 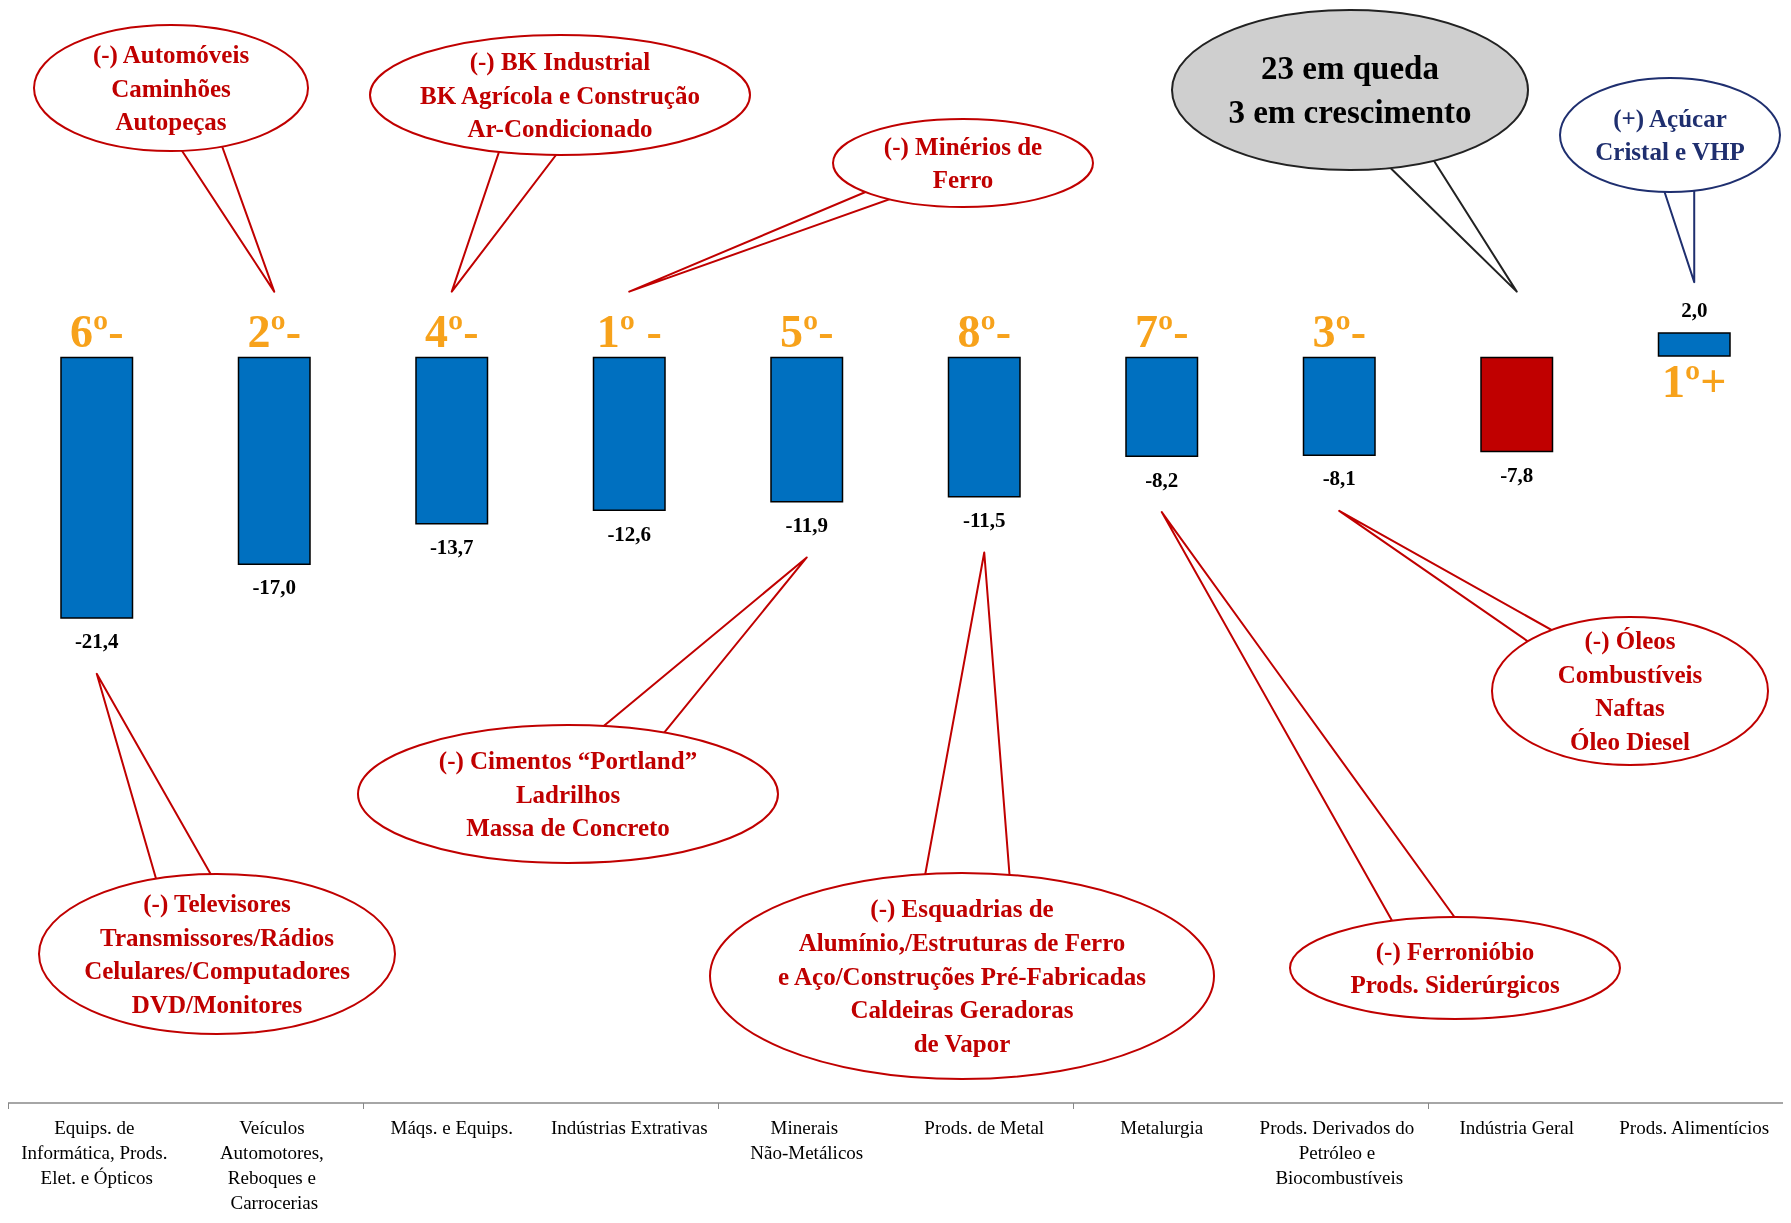 What do you see at coordinates (96, 332) in the screenshot?
I see `annotation: 6º-` at bounding box center [96, 332].